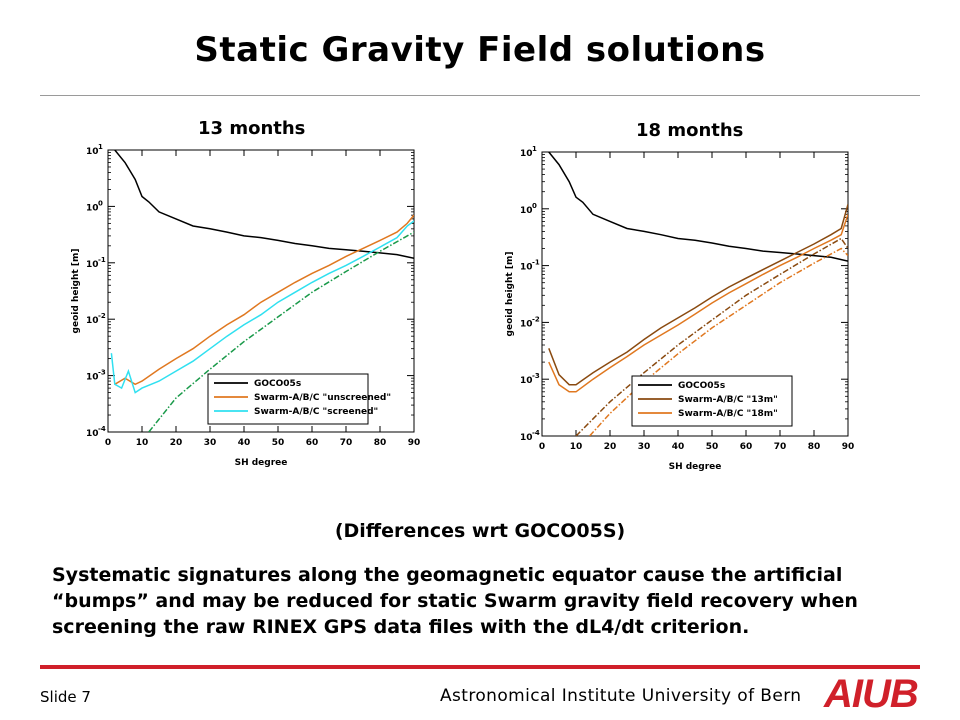 This screenshot has height=720, width=960. What do you see at coordinates (690, 130) in the screenshot?
I see `chart-title-18-months: 18 months` at bounding box center [690, 130].